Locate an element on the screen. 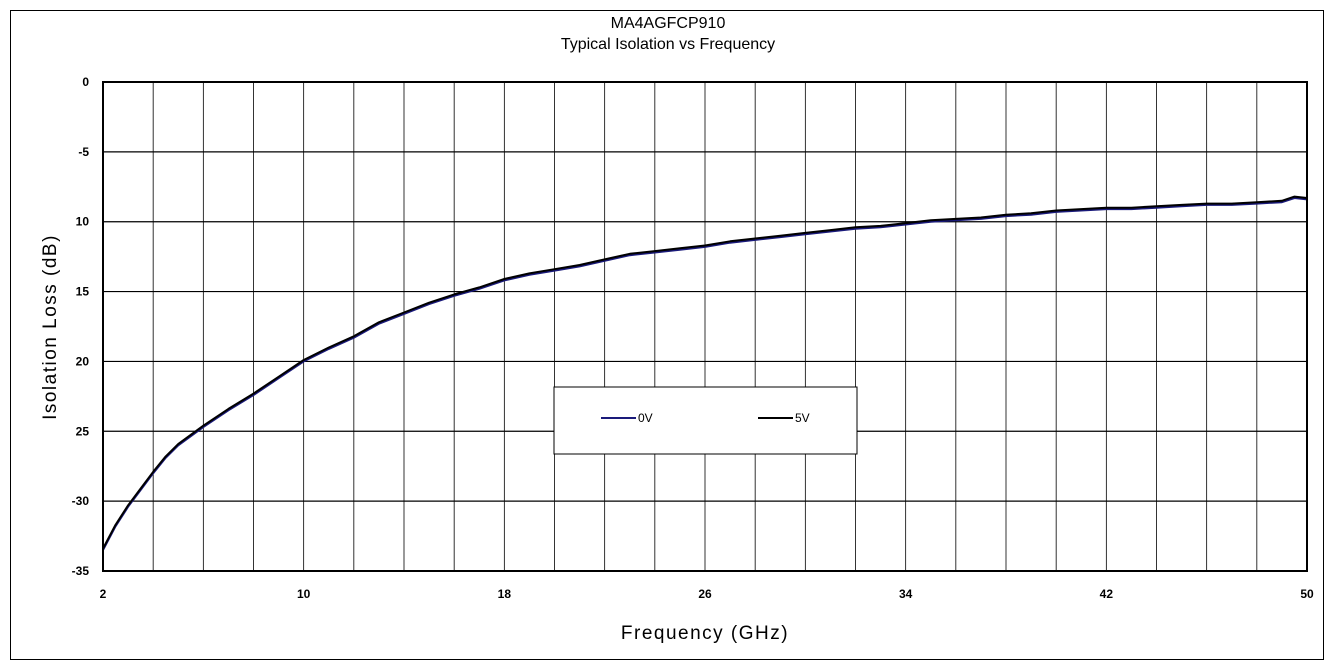 The image size is (1331, 666). x-tick-label: 10 is located at coordinates (304, 594).